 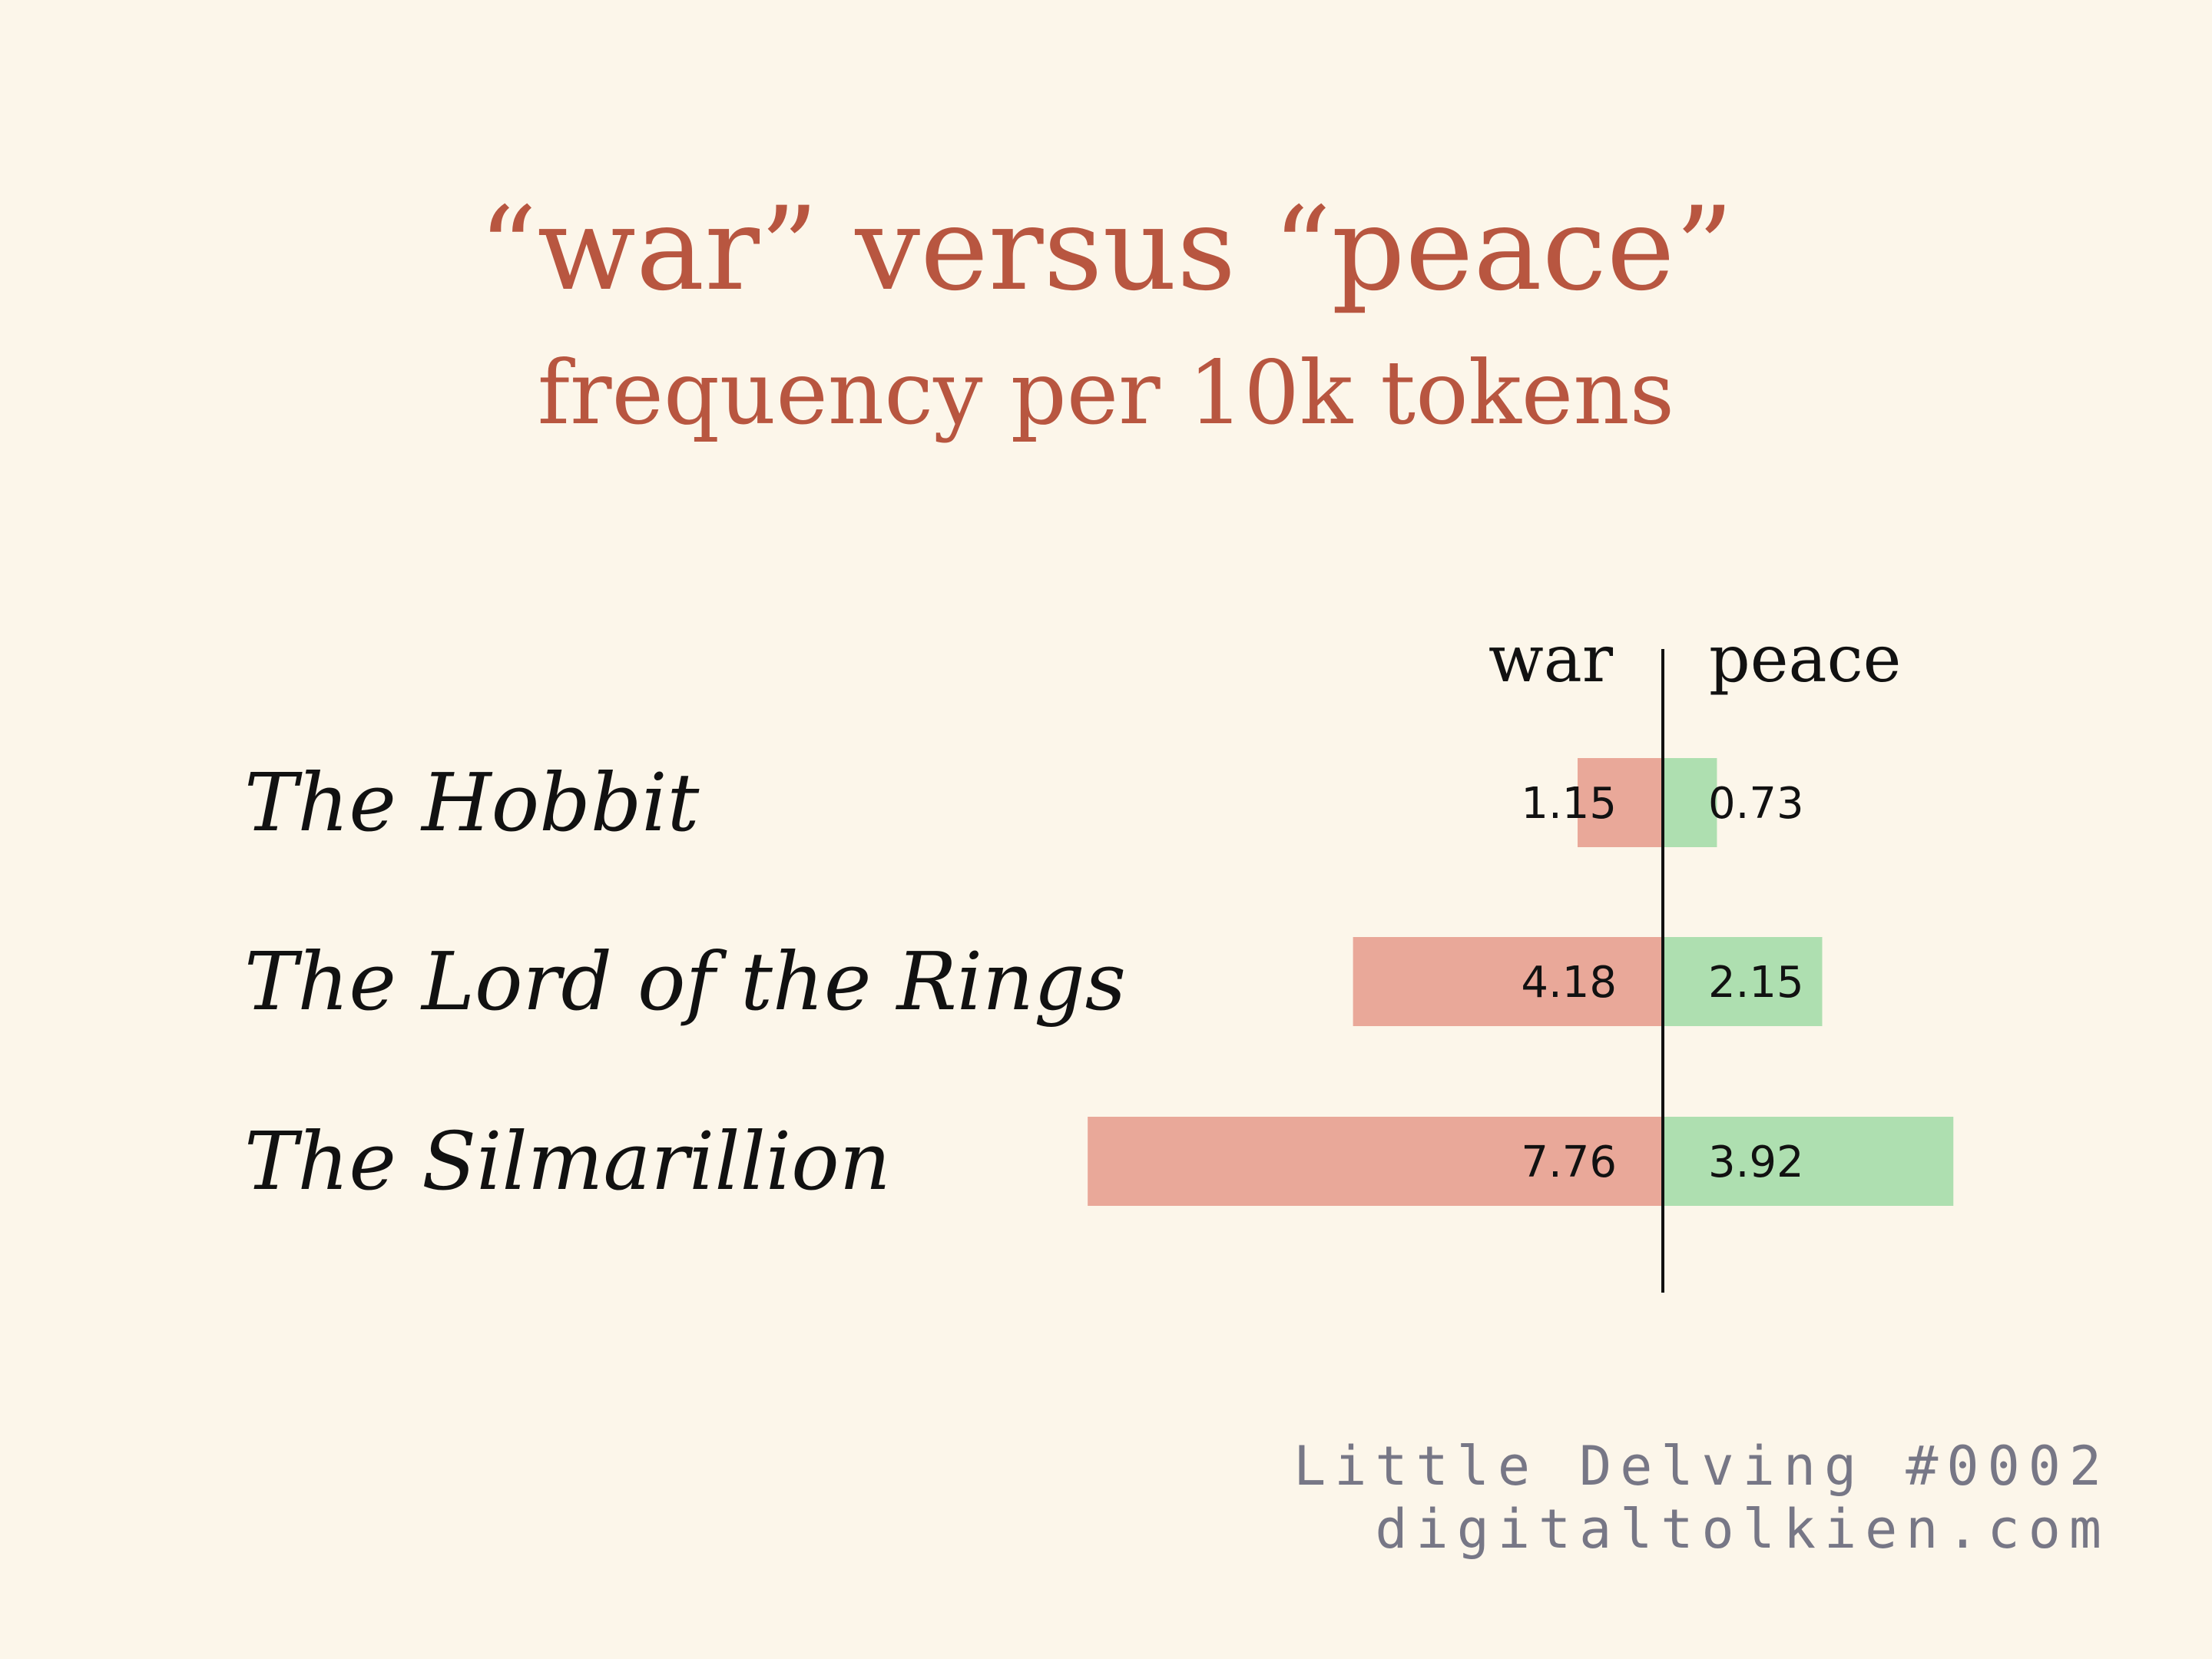 What do you see at coordinates (1551, 659) in the screenshot?
I see `column-header-war: war` at bounding box center [1551, 659].